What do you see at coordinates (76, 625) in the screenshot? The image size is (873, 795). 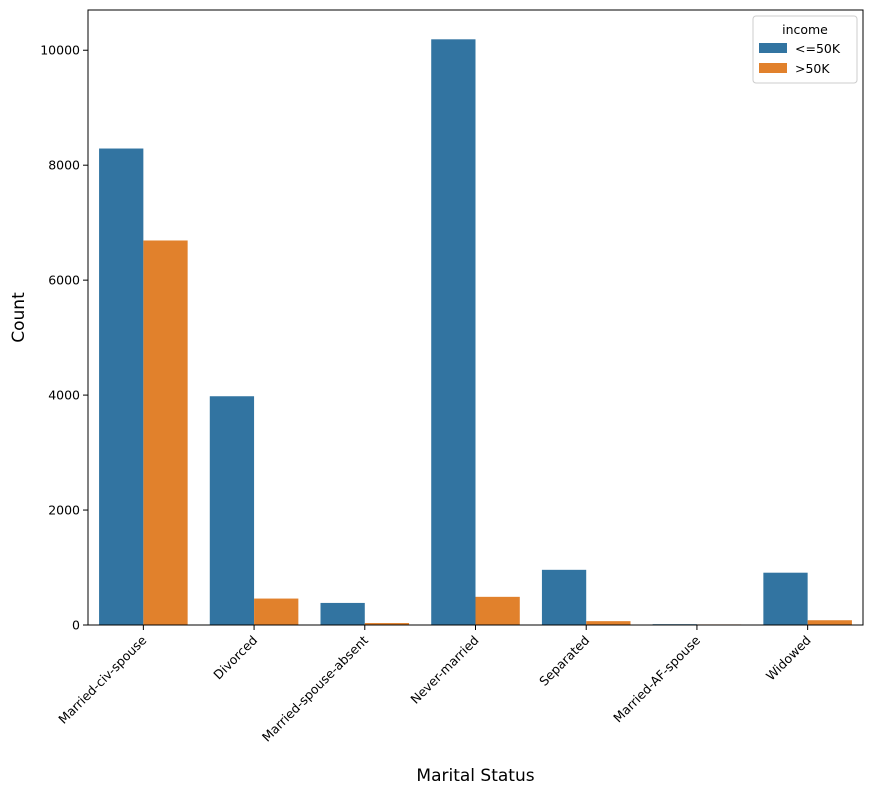 I see `y-tick-label: 0` at bounding box center [76, 625].